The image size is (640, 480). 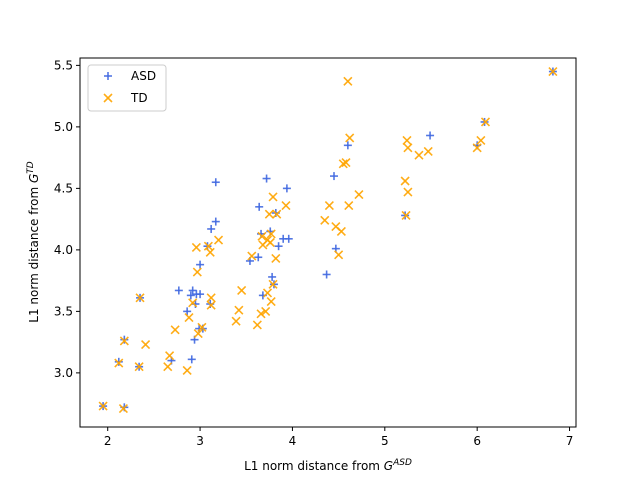 I want to click on y-tick-label: 5.0, so click(x=63, y=127).